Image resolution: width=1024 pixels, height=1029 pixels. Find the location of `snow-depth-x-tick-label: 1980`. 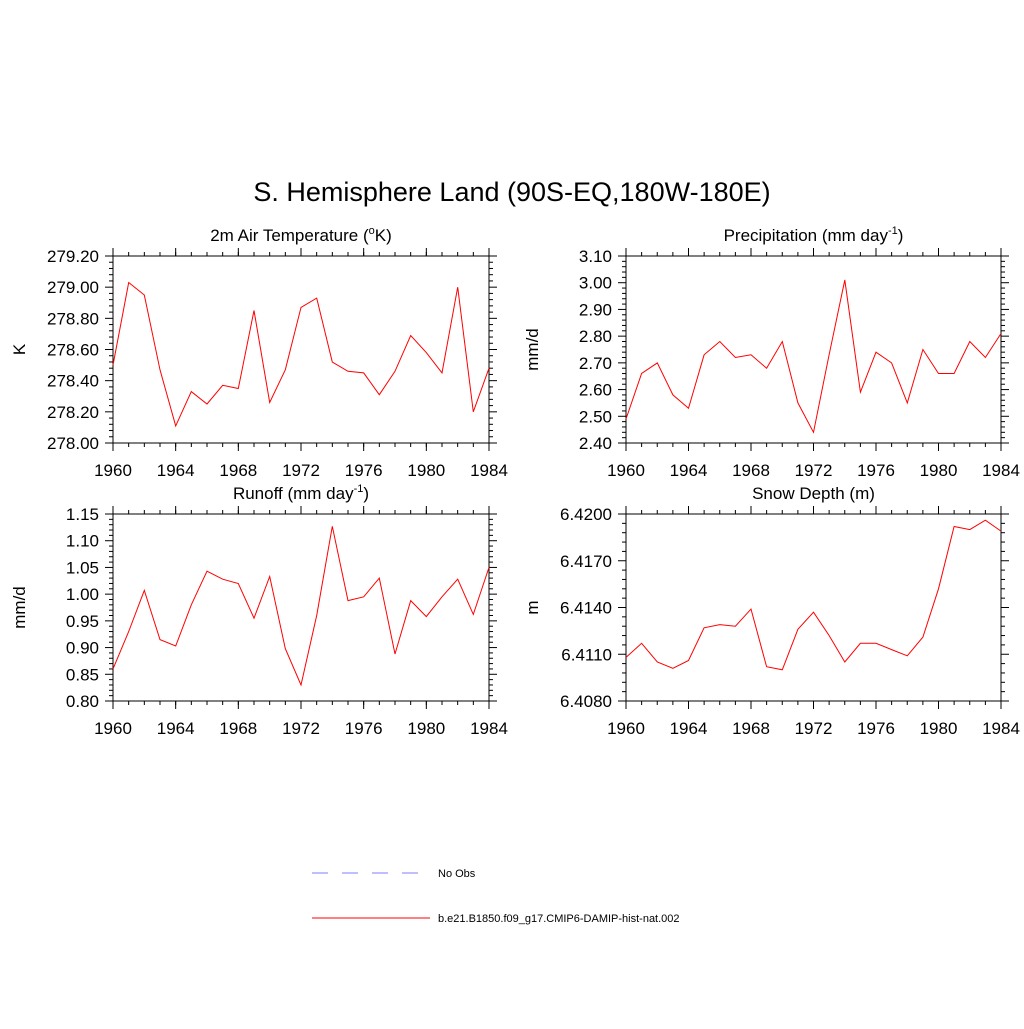

snow-depth-x-tick-label: 1980 is located at coordinates (939, 728).